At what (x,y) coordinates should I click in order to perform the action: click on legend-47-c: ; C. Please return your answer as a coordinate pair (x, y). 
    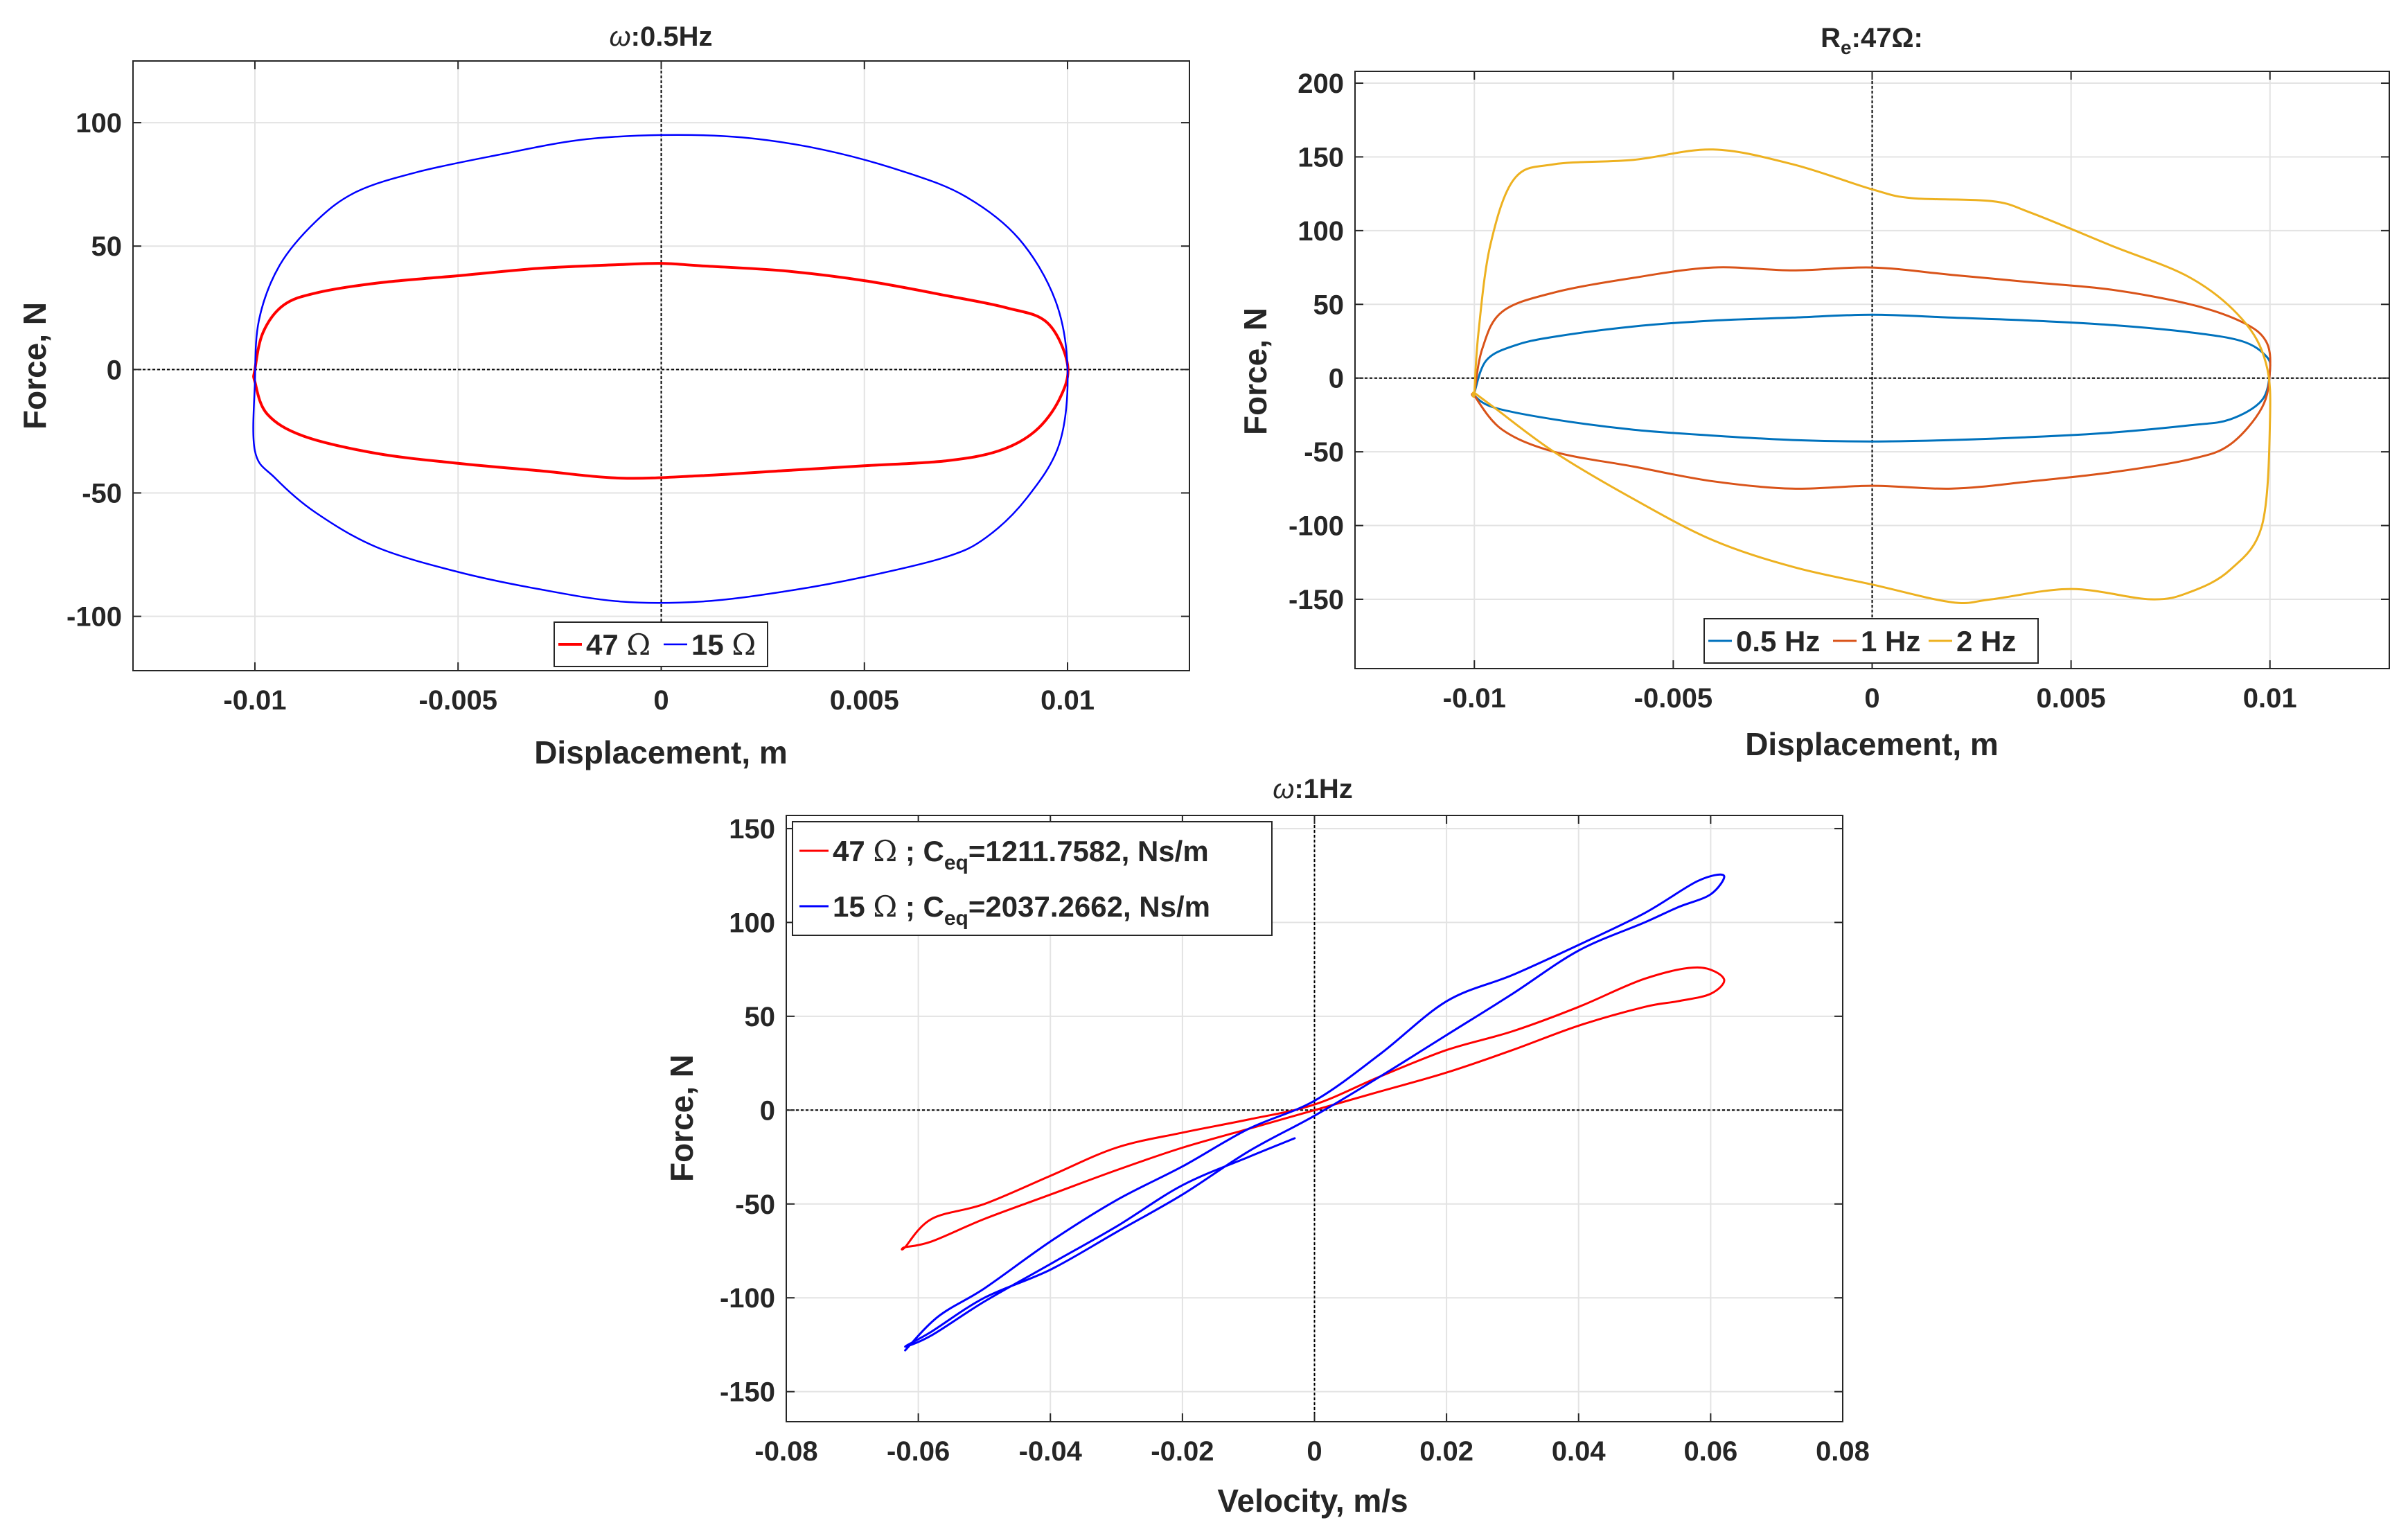
    Looking at the image, I should click on (920, 851).